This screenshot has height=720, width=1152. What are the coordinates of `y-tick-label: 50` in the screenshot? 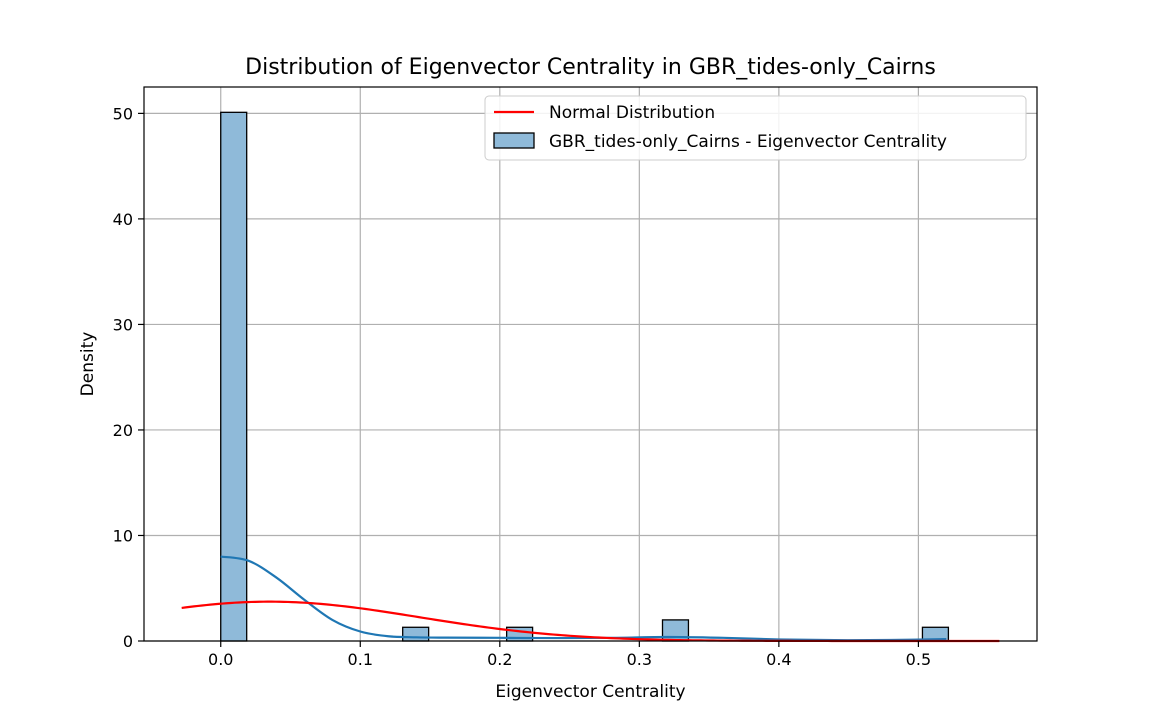 It's located at (123, 113).